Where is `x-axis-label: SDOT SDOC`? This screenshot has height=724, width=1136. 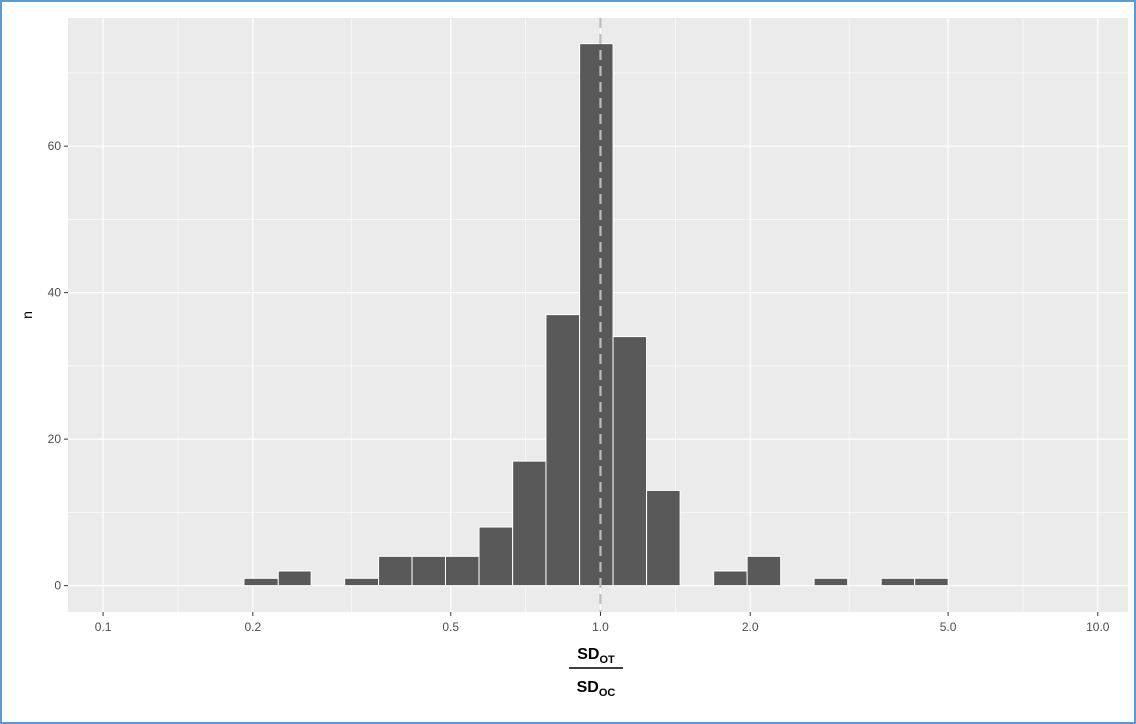 x-axis-label: SDOT SDOC is located at coordinates (596, 672).